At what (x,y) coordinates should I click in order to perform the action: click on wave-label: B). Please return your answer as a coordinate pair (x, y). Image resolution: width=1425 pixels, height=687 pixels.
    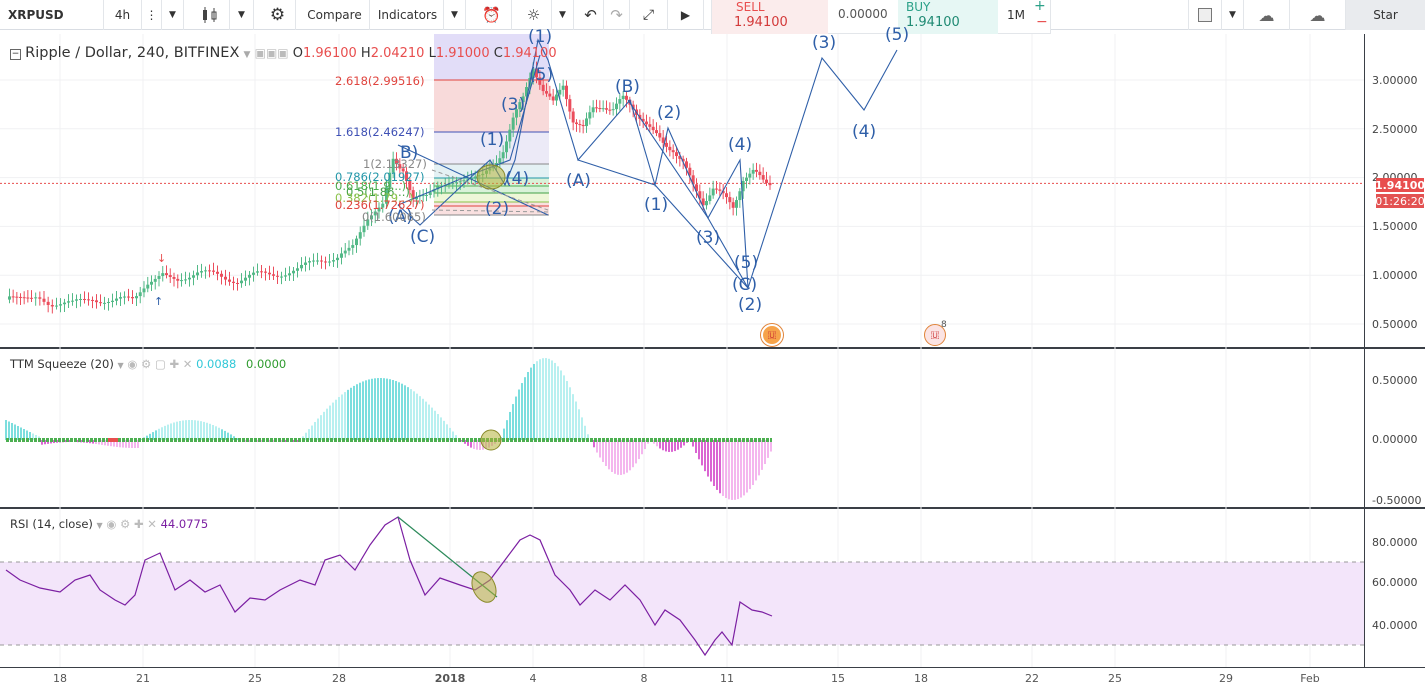
    Looking at the image, I should click on (409, 153).